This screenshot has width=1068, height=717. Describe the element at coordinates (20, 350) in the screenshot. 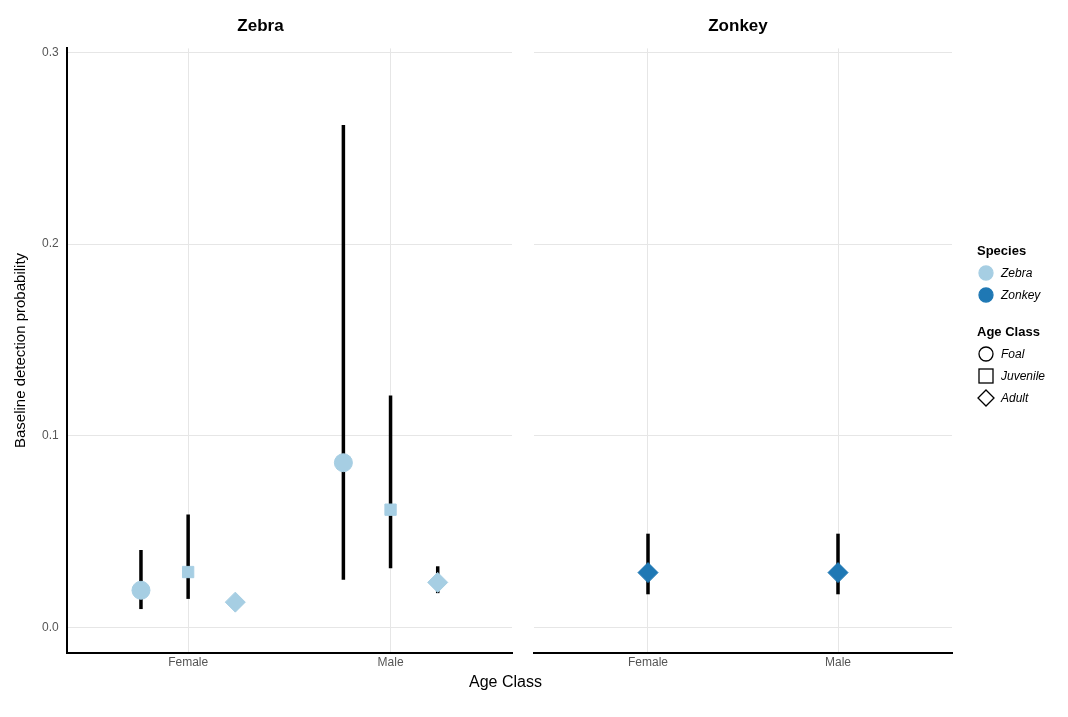

I see `y-axis-title: Baseline detection probability` at that location.